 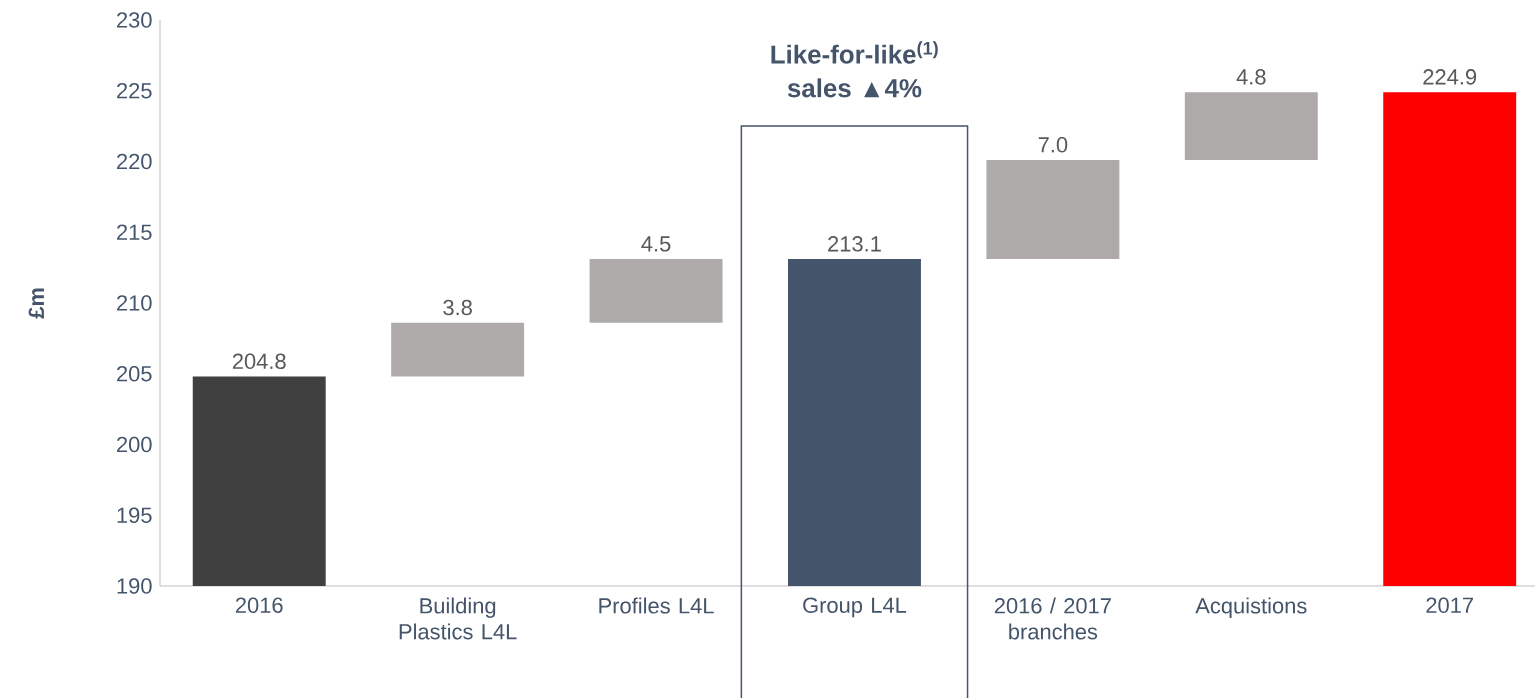 What do you see at coordinates (1450, 77) in the screenshot?
I see `data-label: 224.9` at bounding box center [1450, 77].